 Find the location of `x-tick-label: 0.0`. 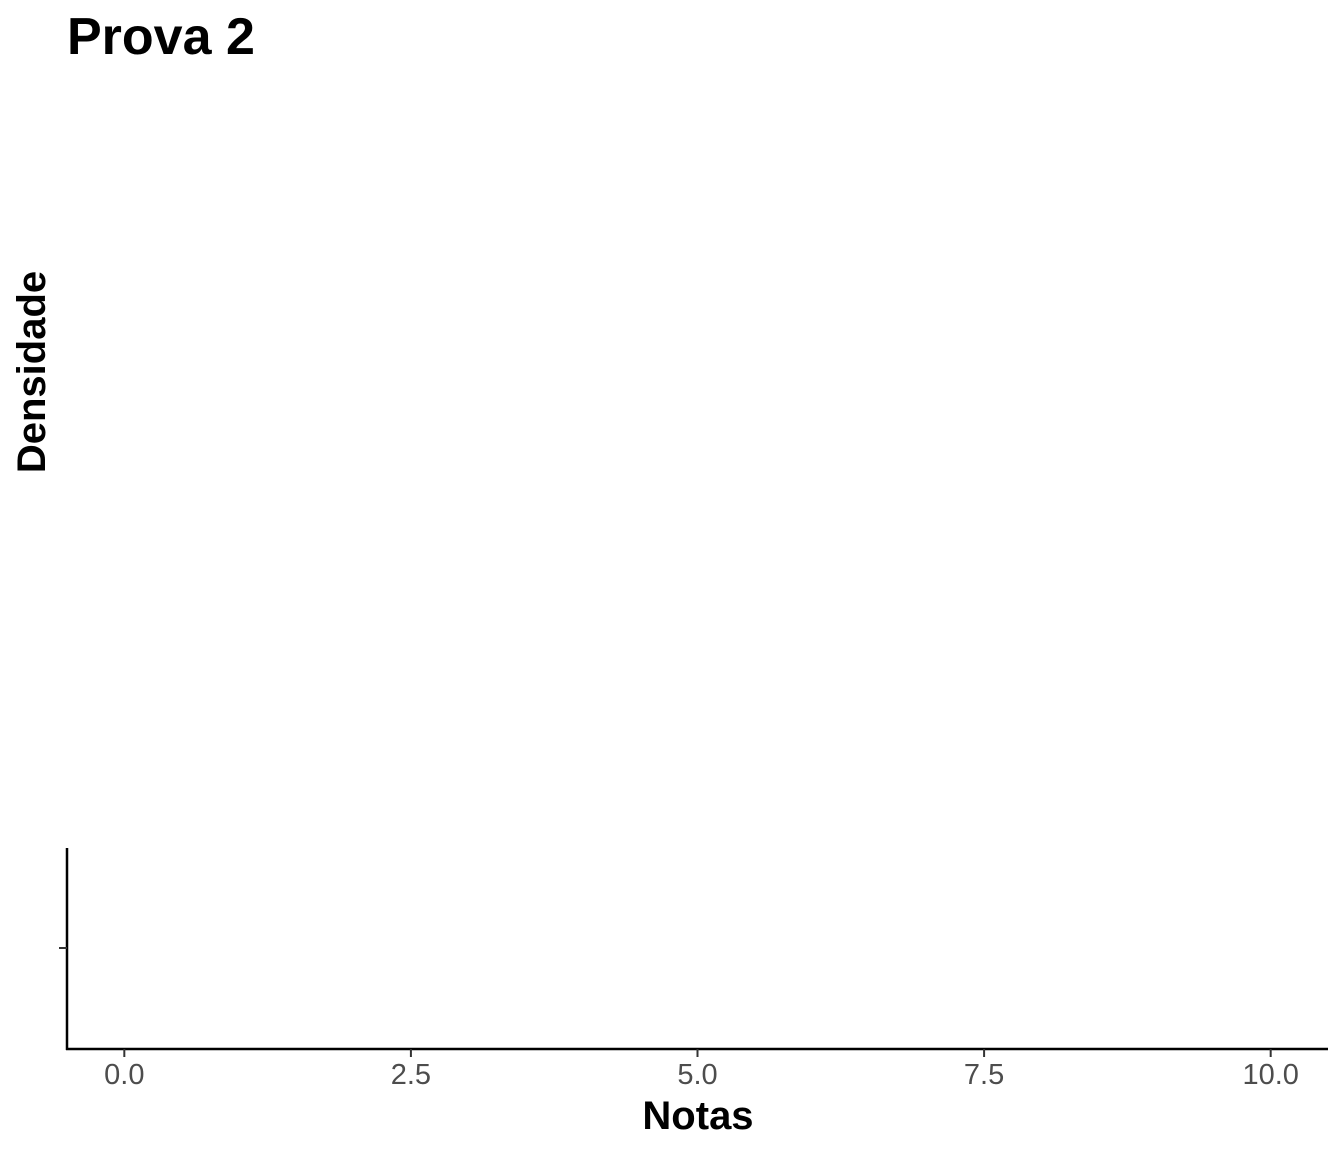

x-tick-label: 0.0 is located at coordinates (124, 1075).